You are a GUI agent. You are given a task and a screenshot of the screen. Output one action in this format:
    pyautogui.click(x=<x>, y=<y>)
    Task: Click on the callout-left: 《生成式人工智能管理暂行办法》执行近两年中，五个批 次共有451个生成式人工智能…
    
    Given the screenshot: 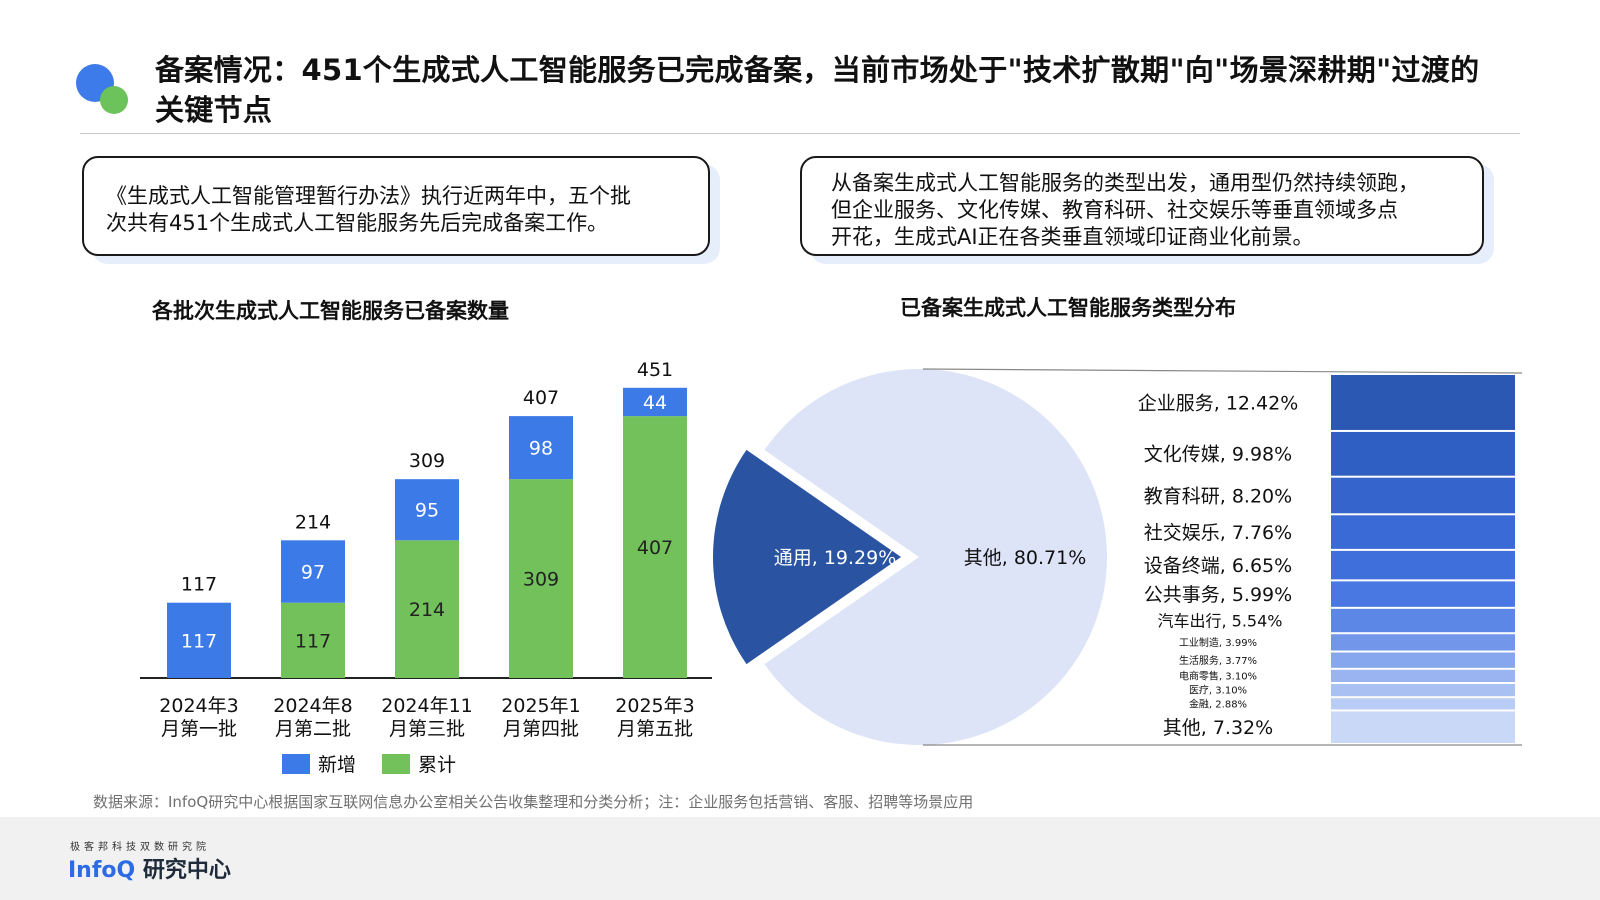 What is the action you would take?
    pyautogui.click(x=396, y=206)
    